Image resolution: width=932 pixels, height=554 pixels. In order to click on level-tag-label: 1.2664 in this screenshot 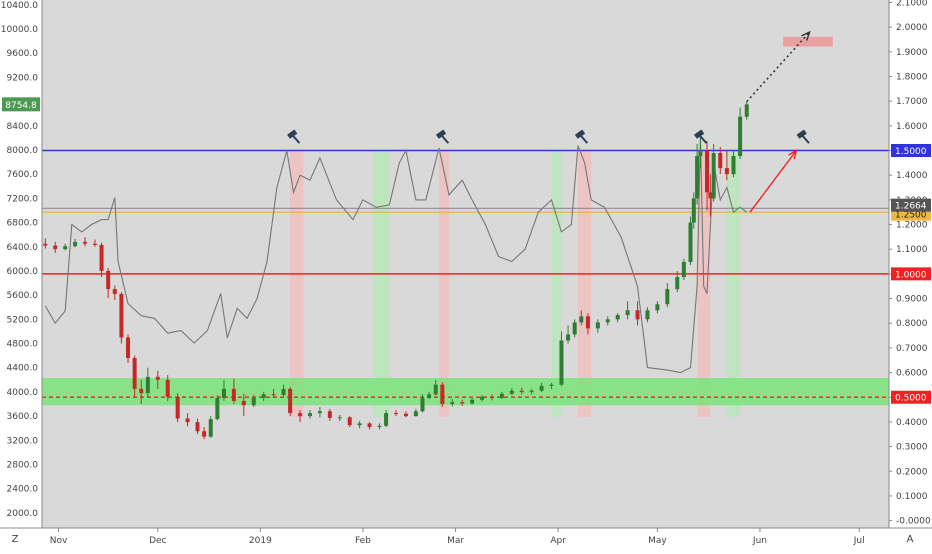, I will do `click(911, 207)`.